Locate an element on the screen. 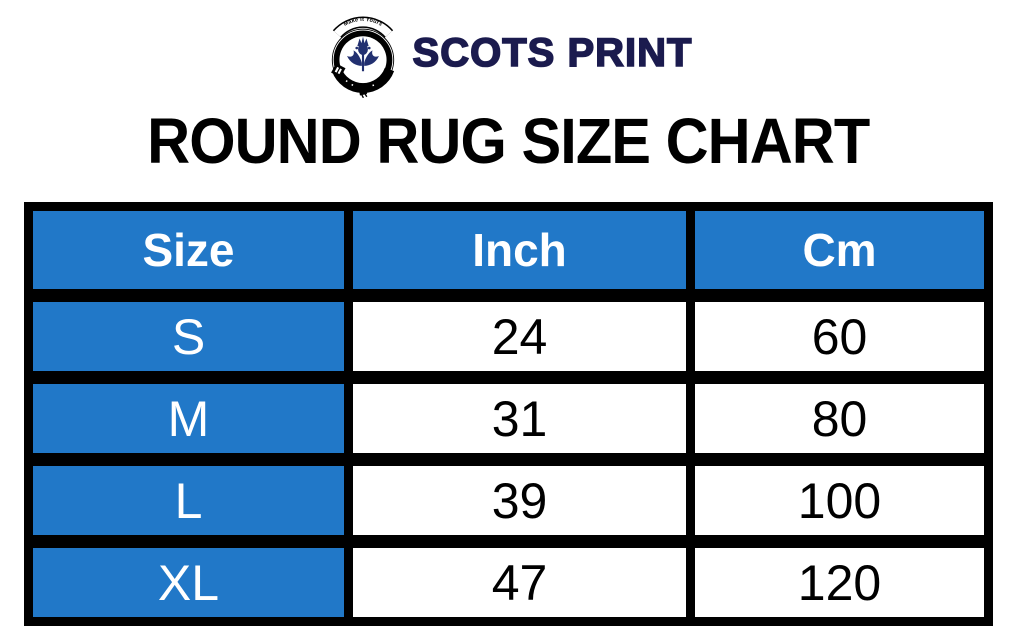 Image resolution: width=1017 pixels, height=640 pixels. cell-size-m: M is located at coordinates (188, 418).